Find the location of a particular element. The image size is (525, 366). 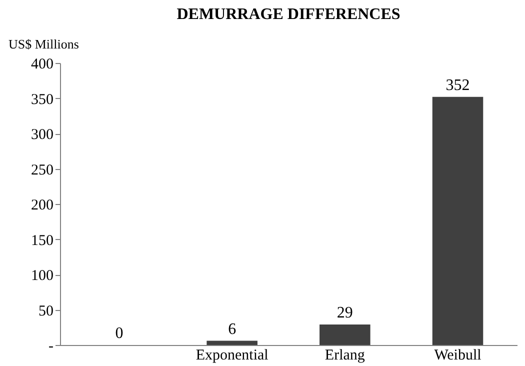

y-tick-label: 250 is located at coordinates (42, 170).